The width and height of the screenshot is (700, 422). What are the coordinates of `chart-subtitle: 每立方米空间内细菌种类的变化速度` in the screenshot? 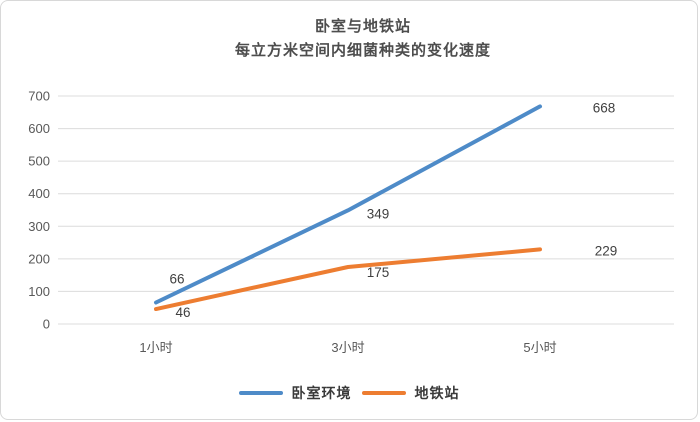 It's located at (362, 50).